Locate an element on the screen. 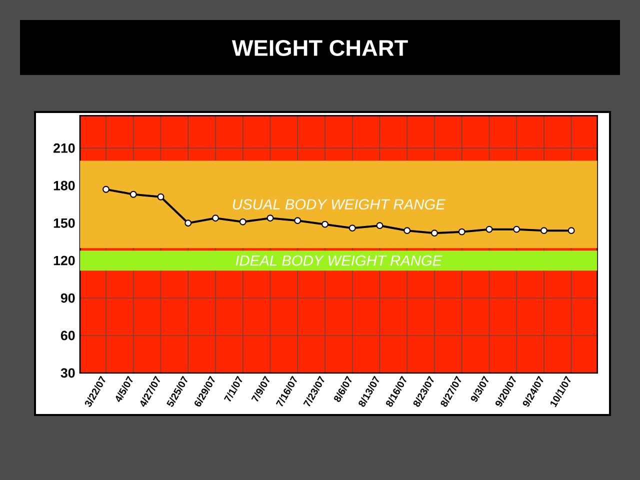 The height and width of the screenshot is (480, 640). chart-title: WEIGHT CHART is located at coordinates (320, 48).